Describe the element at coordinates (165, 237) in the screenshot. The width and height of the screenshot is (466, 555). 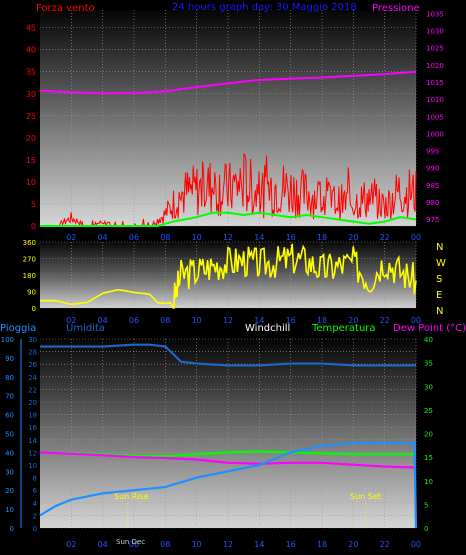
I see `x-tick-label-p1: 08` at that location.